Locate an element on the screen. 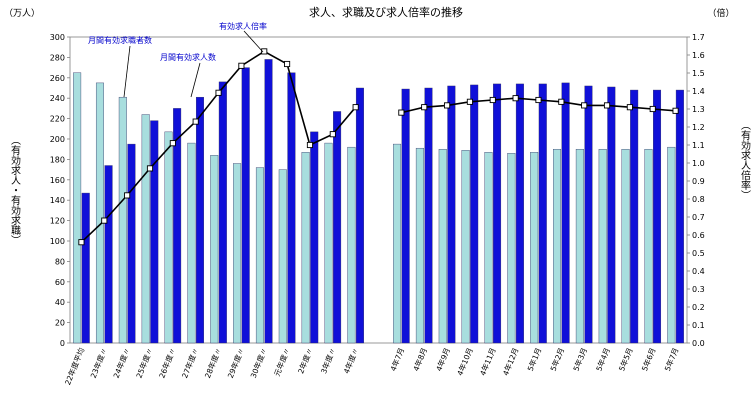 This screenshot has width=756, height=405. right-tick-label: 0.6 is located at coordinates (698, 235).